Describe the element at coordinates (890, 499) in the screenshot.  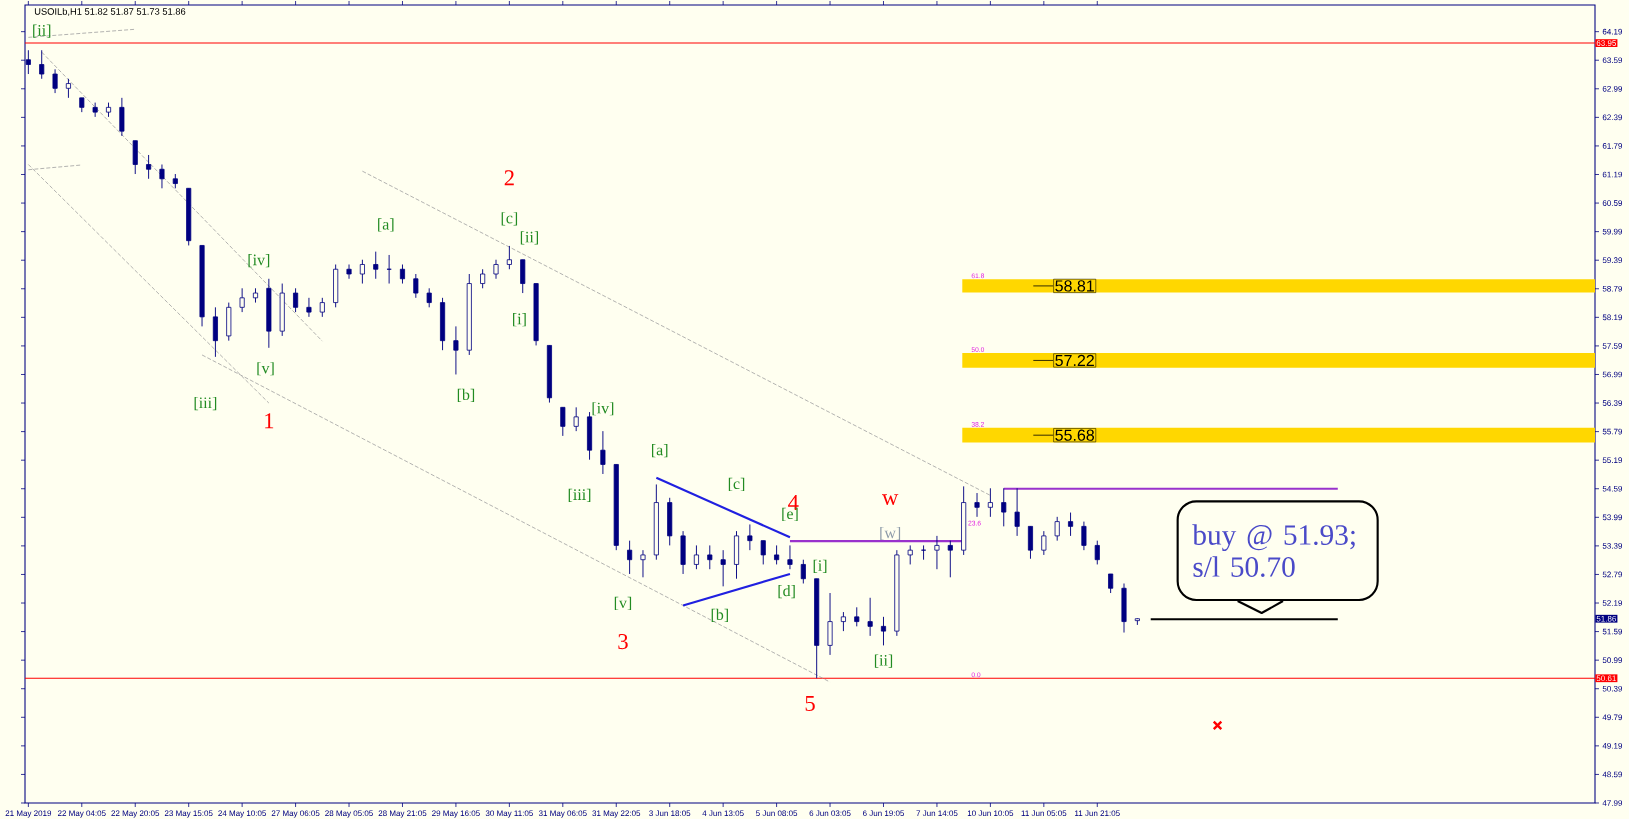
I see `annotation: w` at that location.